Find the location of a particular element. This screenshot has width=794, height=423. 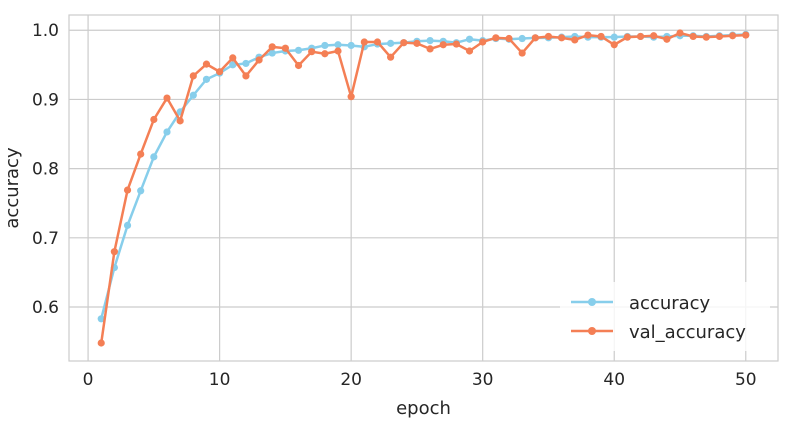

x-tick-label: 10 is located at coordinates (220, 380).